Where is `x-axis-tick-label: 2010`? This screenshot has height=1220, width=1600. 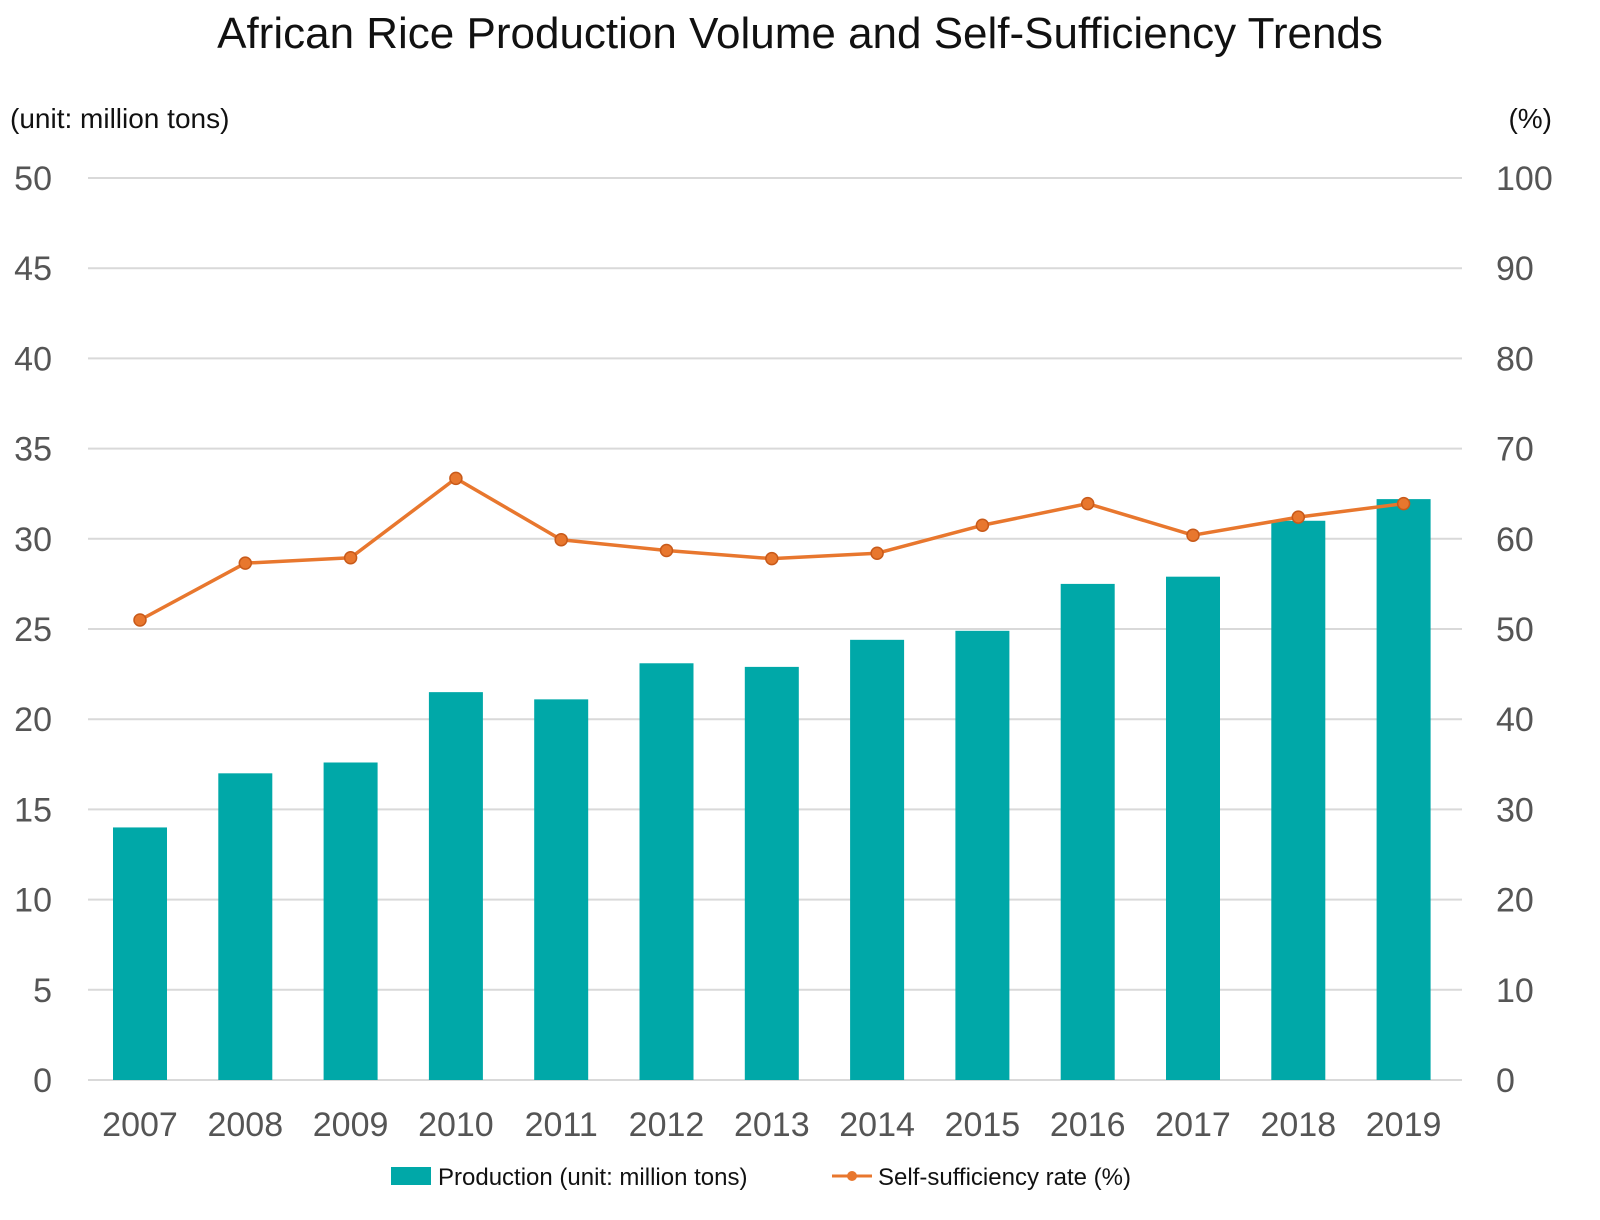 x-axis-tick-label: 2010 is located at coordinates (456, 1125).